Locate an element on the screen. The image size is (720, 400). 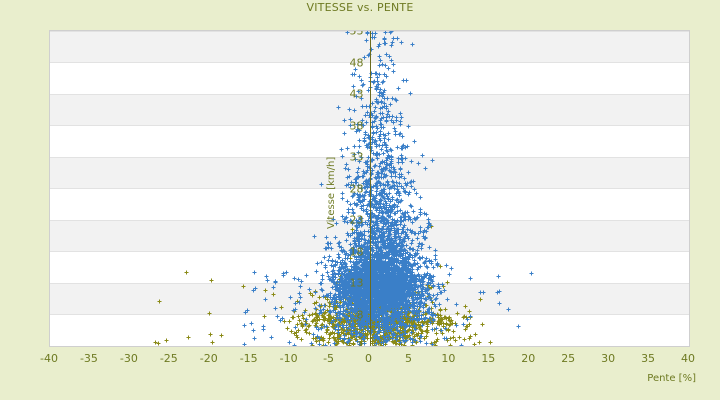
y-axis-tick-label: 23 is located at coordinates (356, 220).